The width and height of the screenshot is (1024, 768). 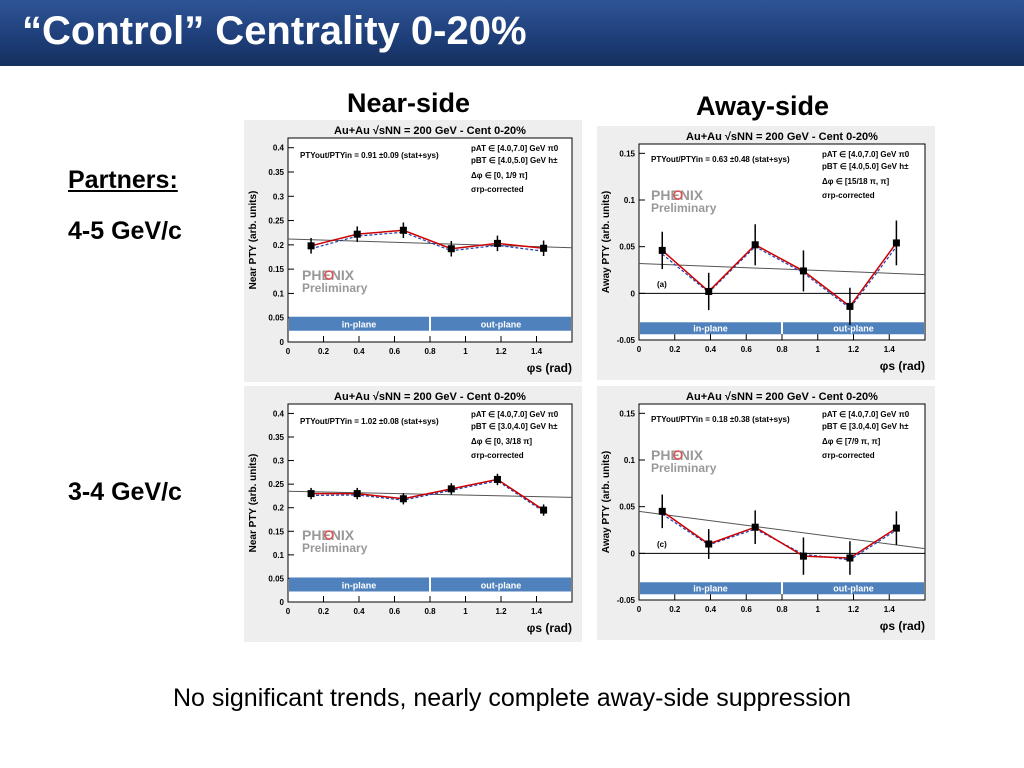 I want to click on ratio-text: PTYout/PTYin = 0.91 ±0.09 (stat+sys), so click(x=369, y=155).